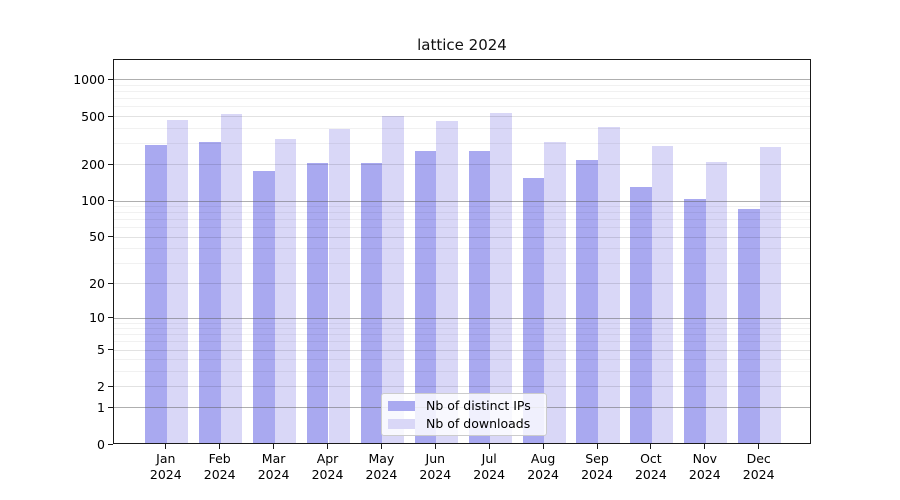 Image resolution: width=900 pixels, height=500 pixels. What do you see at coordinates (501, 277) in the screenshot?
I see `bar-downloads-jul` at bounding box center [501, 277].